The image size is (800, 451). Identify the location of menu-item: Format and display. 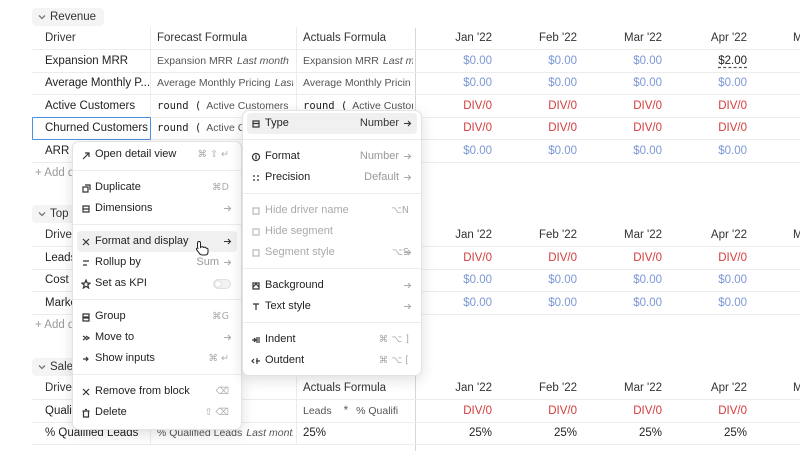
(157, 241).